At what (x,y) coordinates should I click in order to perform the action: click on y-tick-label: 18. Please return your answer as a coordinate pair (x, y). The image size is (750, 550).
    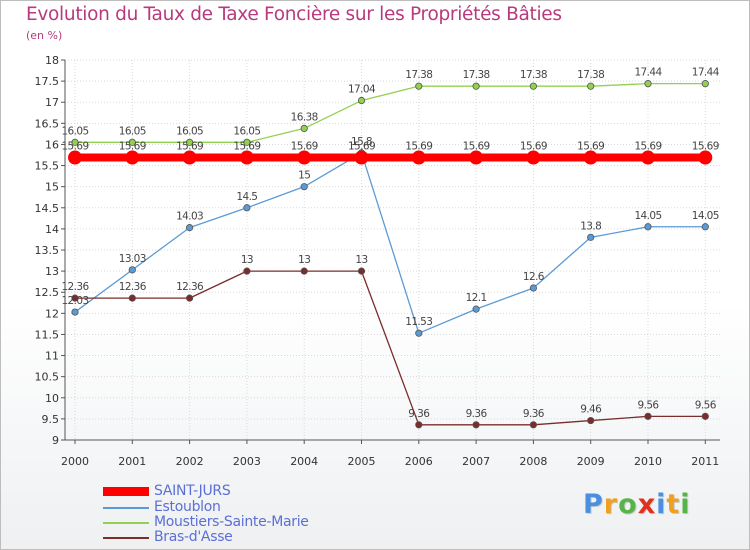
    Looking at the image, I should click on (52, 60).